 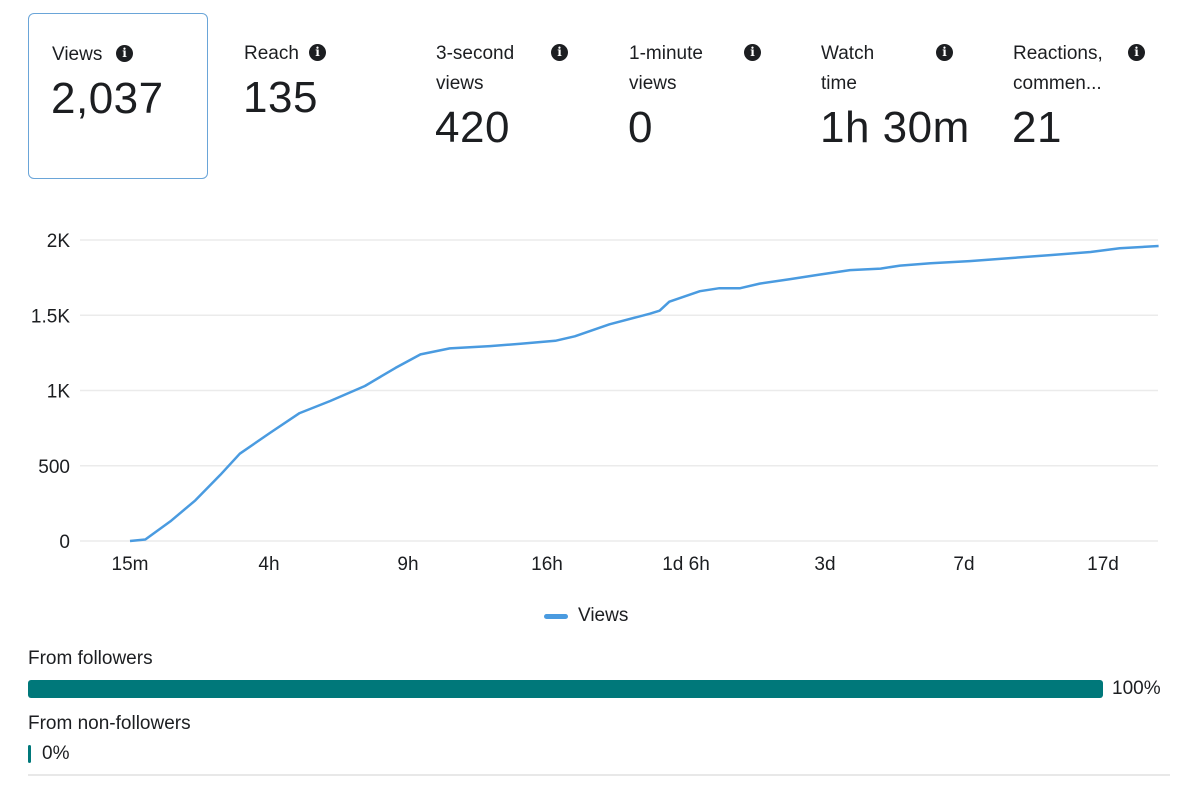 I want to click on x-tick-label: 9h, so click(x=407, y=564).